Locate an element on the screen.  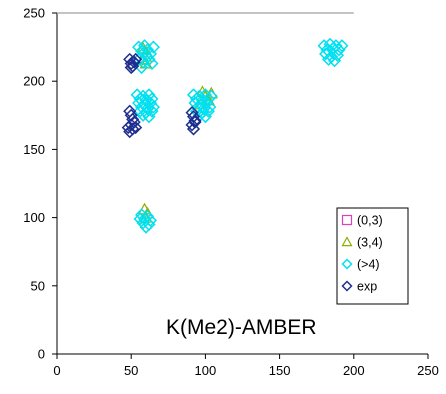
x-tick-label: 200 is located at coordinates (354, 370).